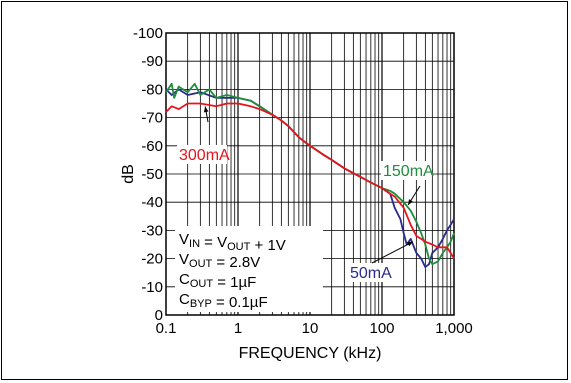 The height and width of the screenshot is (383, 571). I want to click on condition-line: COUT = 1µF, so click(217, 281).